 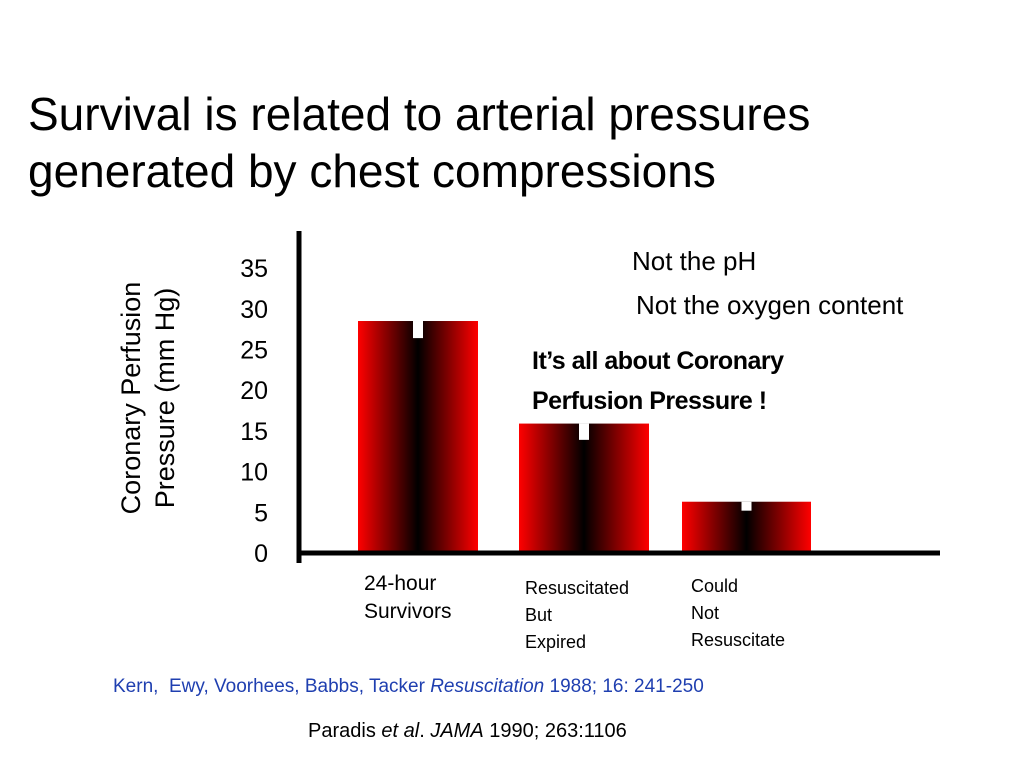 I want to click on citation-paradis-journal: JAMA, so click(x=457, y=731).